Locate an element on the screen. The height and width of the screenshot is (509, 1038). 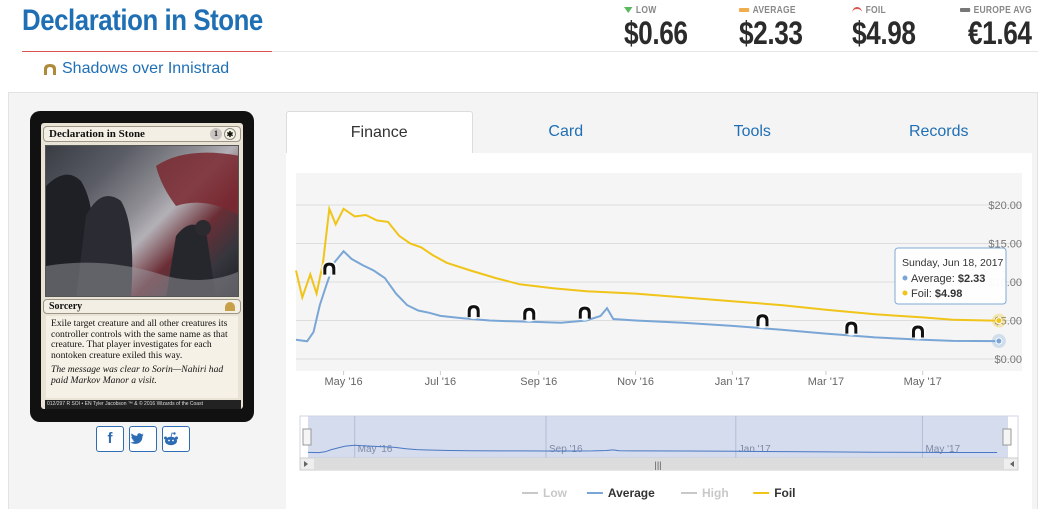
navigator-tick-label: Sep '16 is located at coordinates (566, 449).